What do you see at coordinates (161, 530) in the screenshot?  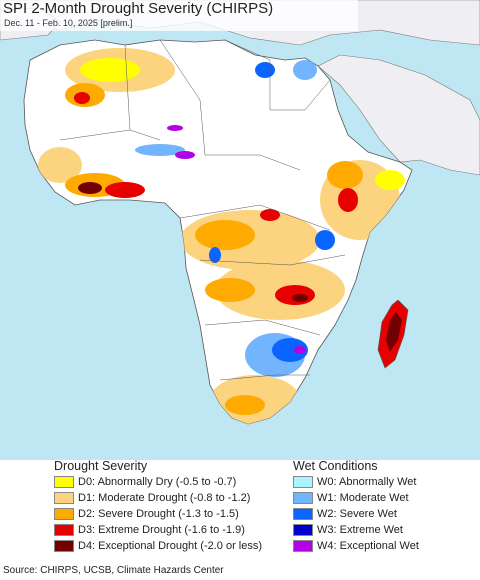 I see `legend-label: D3: Extreme Drought (-1.6 to -1.9)` at bounding box center [161, 530].